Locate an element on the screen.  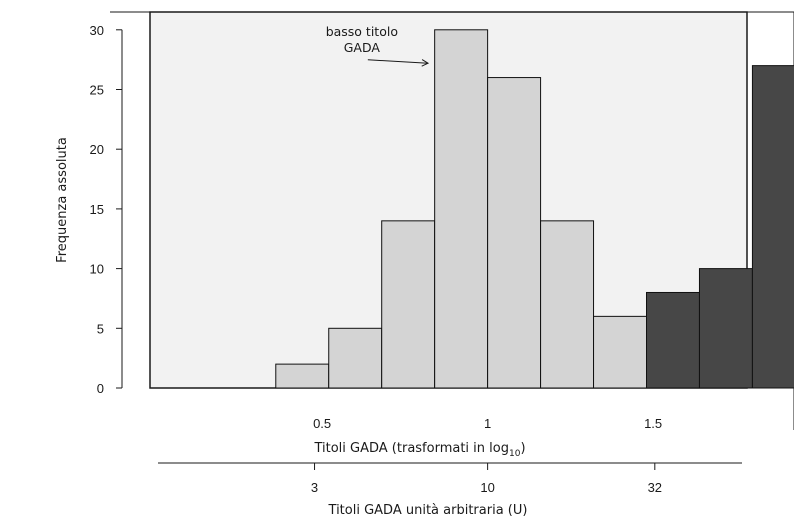
x-tick-label: 0.5 is located at coordinates (322, 423).